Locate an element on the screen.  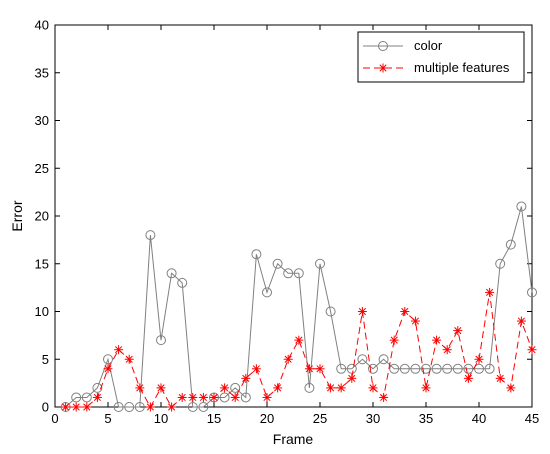
x-tick-label: 20 is located at coordinates (267, 418).